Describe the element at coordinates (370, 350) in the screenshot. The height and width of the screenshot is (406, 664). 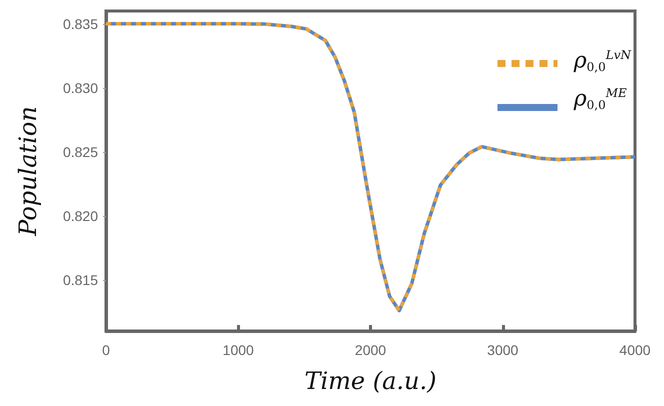
I see `x-tick-label: 2000` at that location.